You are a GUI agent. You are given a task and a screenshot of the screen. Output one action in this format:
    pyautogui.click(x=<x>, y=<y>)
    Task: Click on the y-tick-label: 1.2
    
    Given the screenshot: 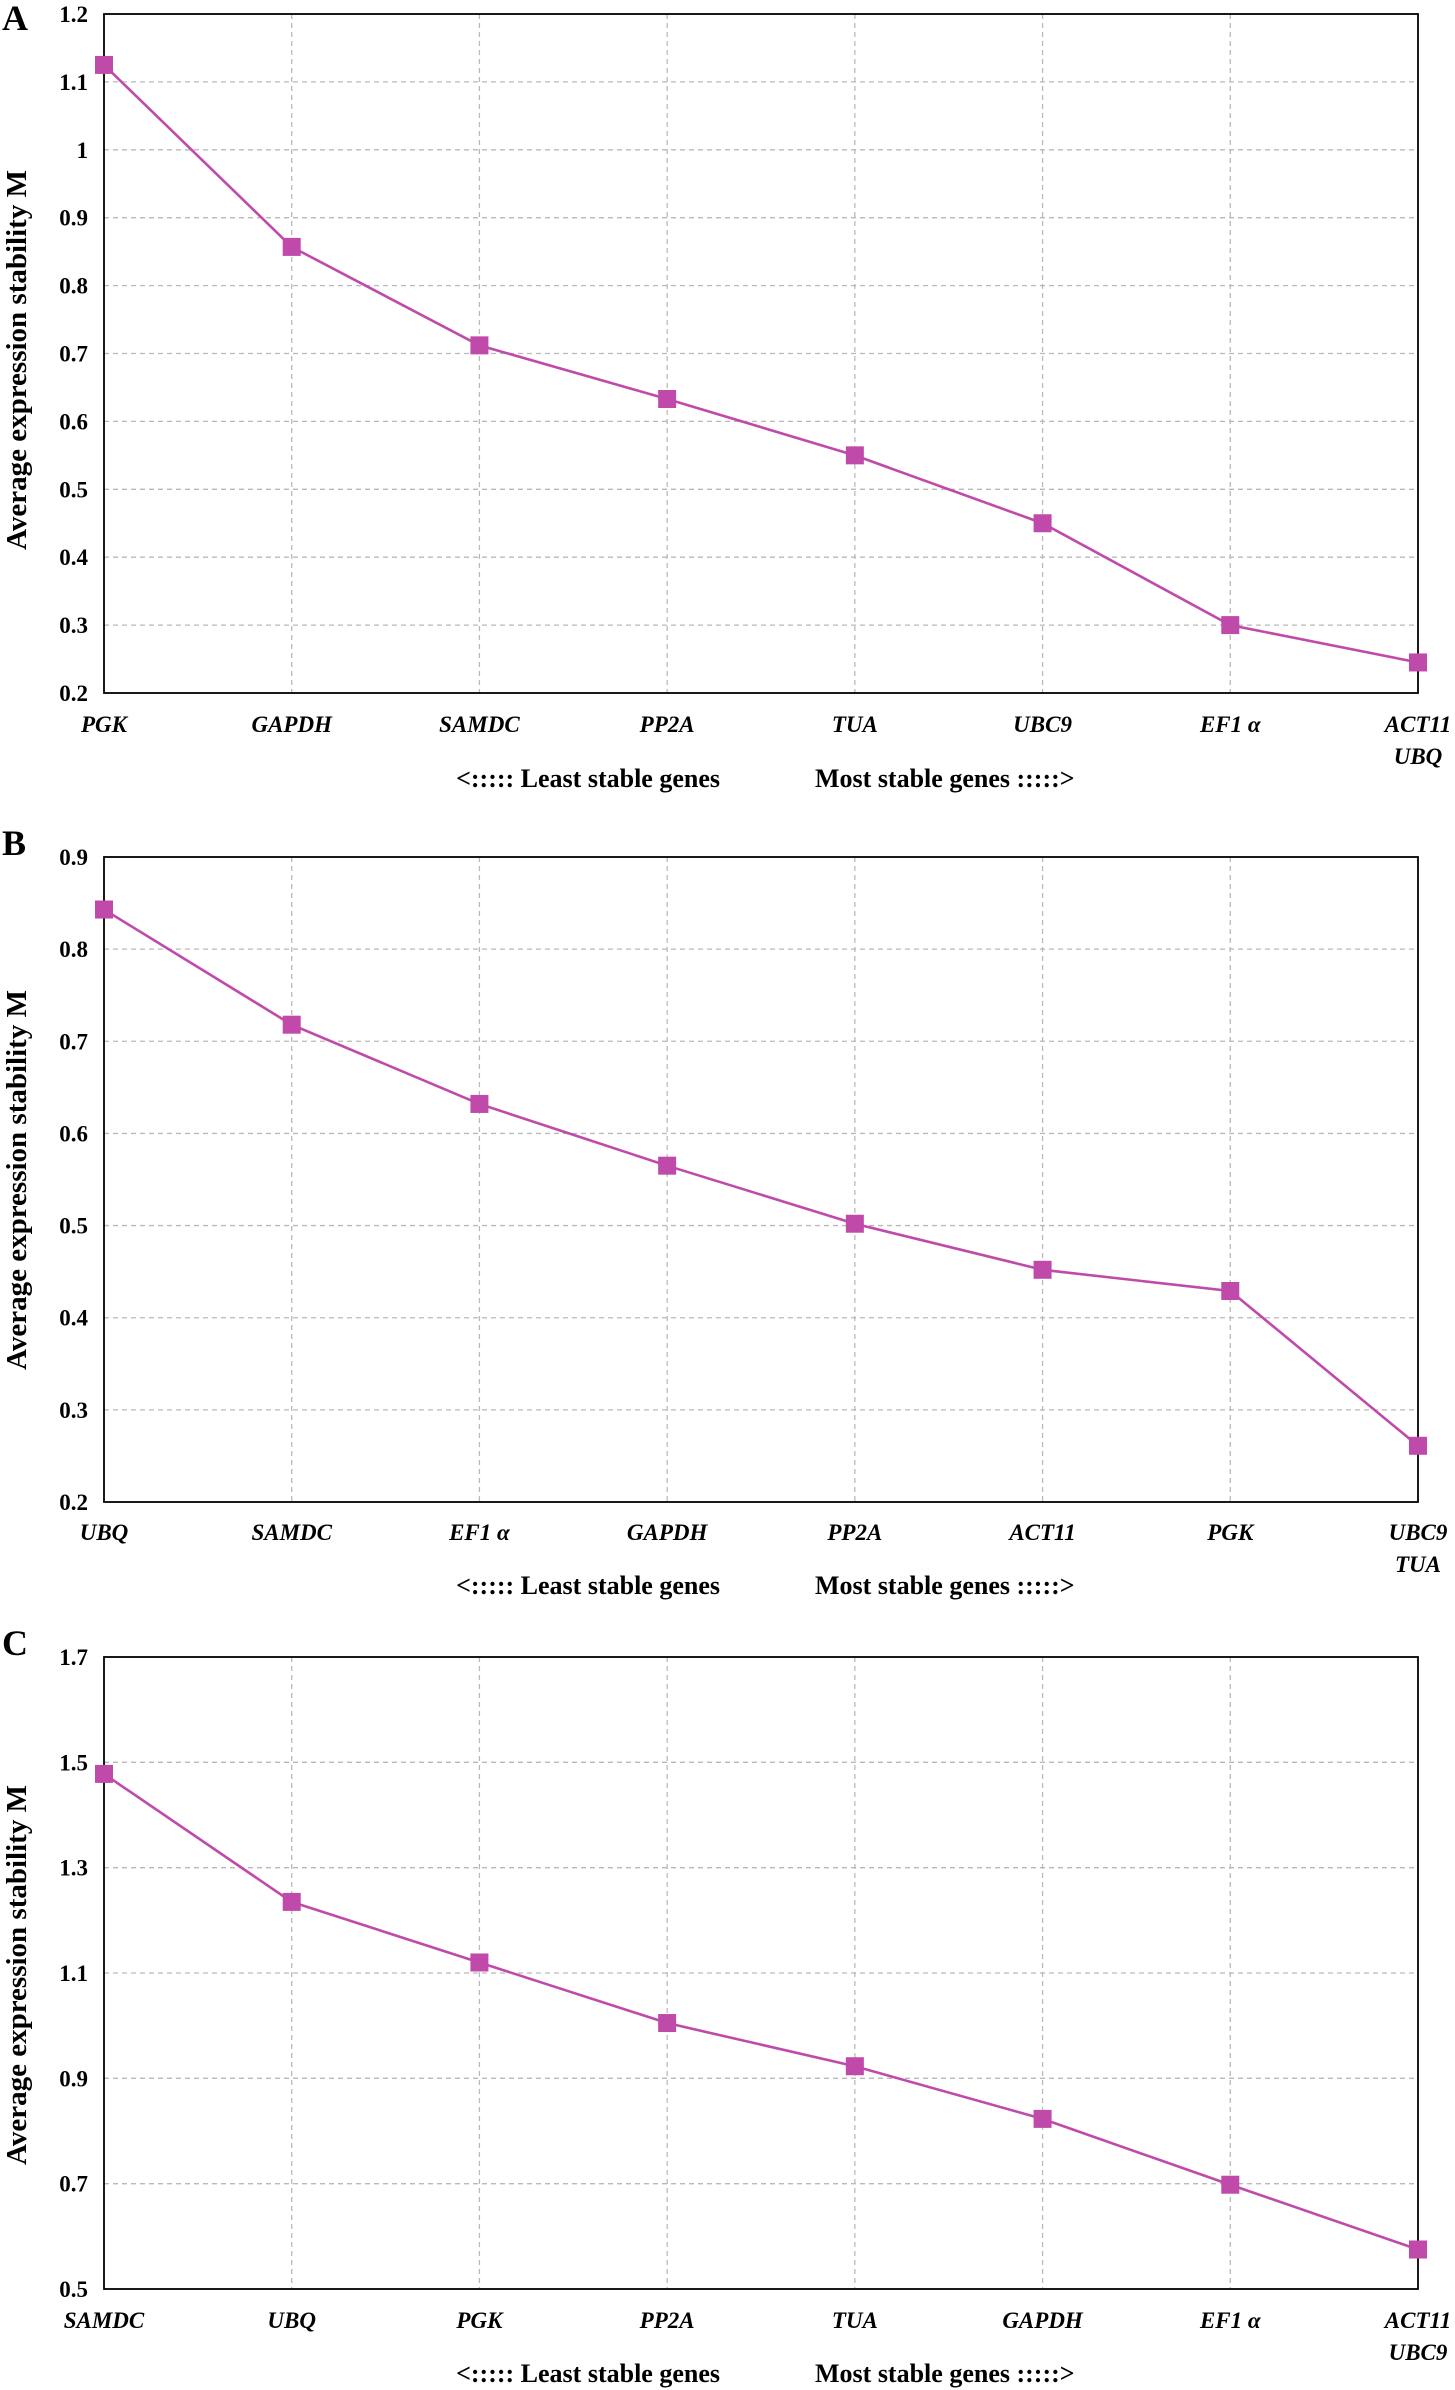 What is the action you would take?
    pyautogui.click(x=73, y=14)
    